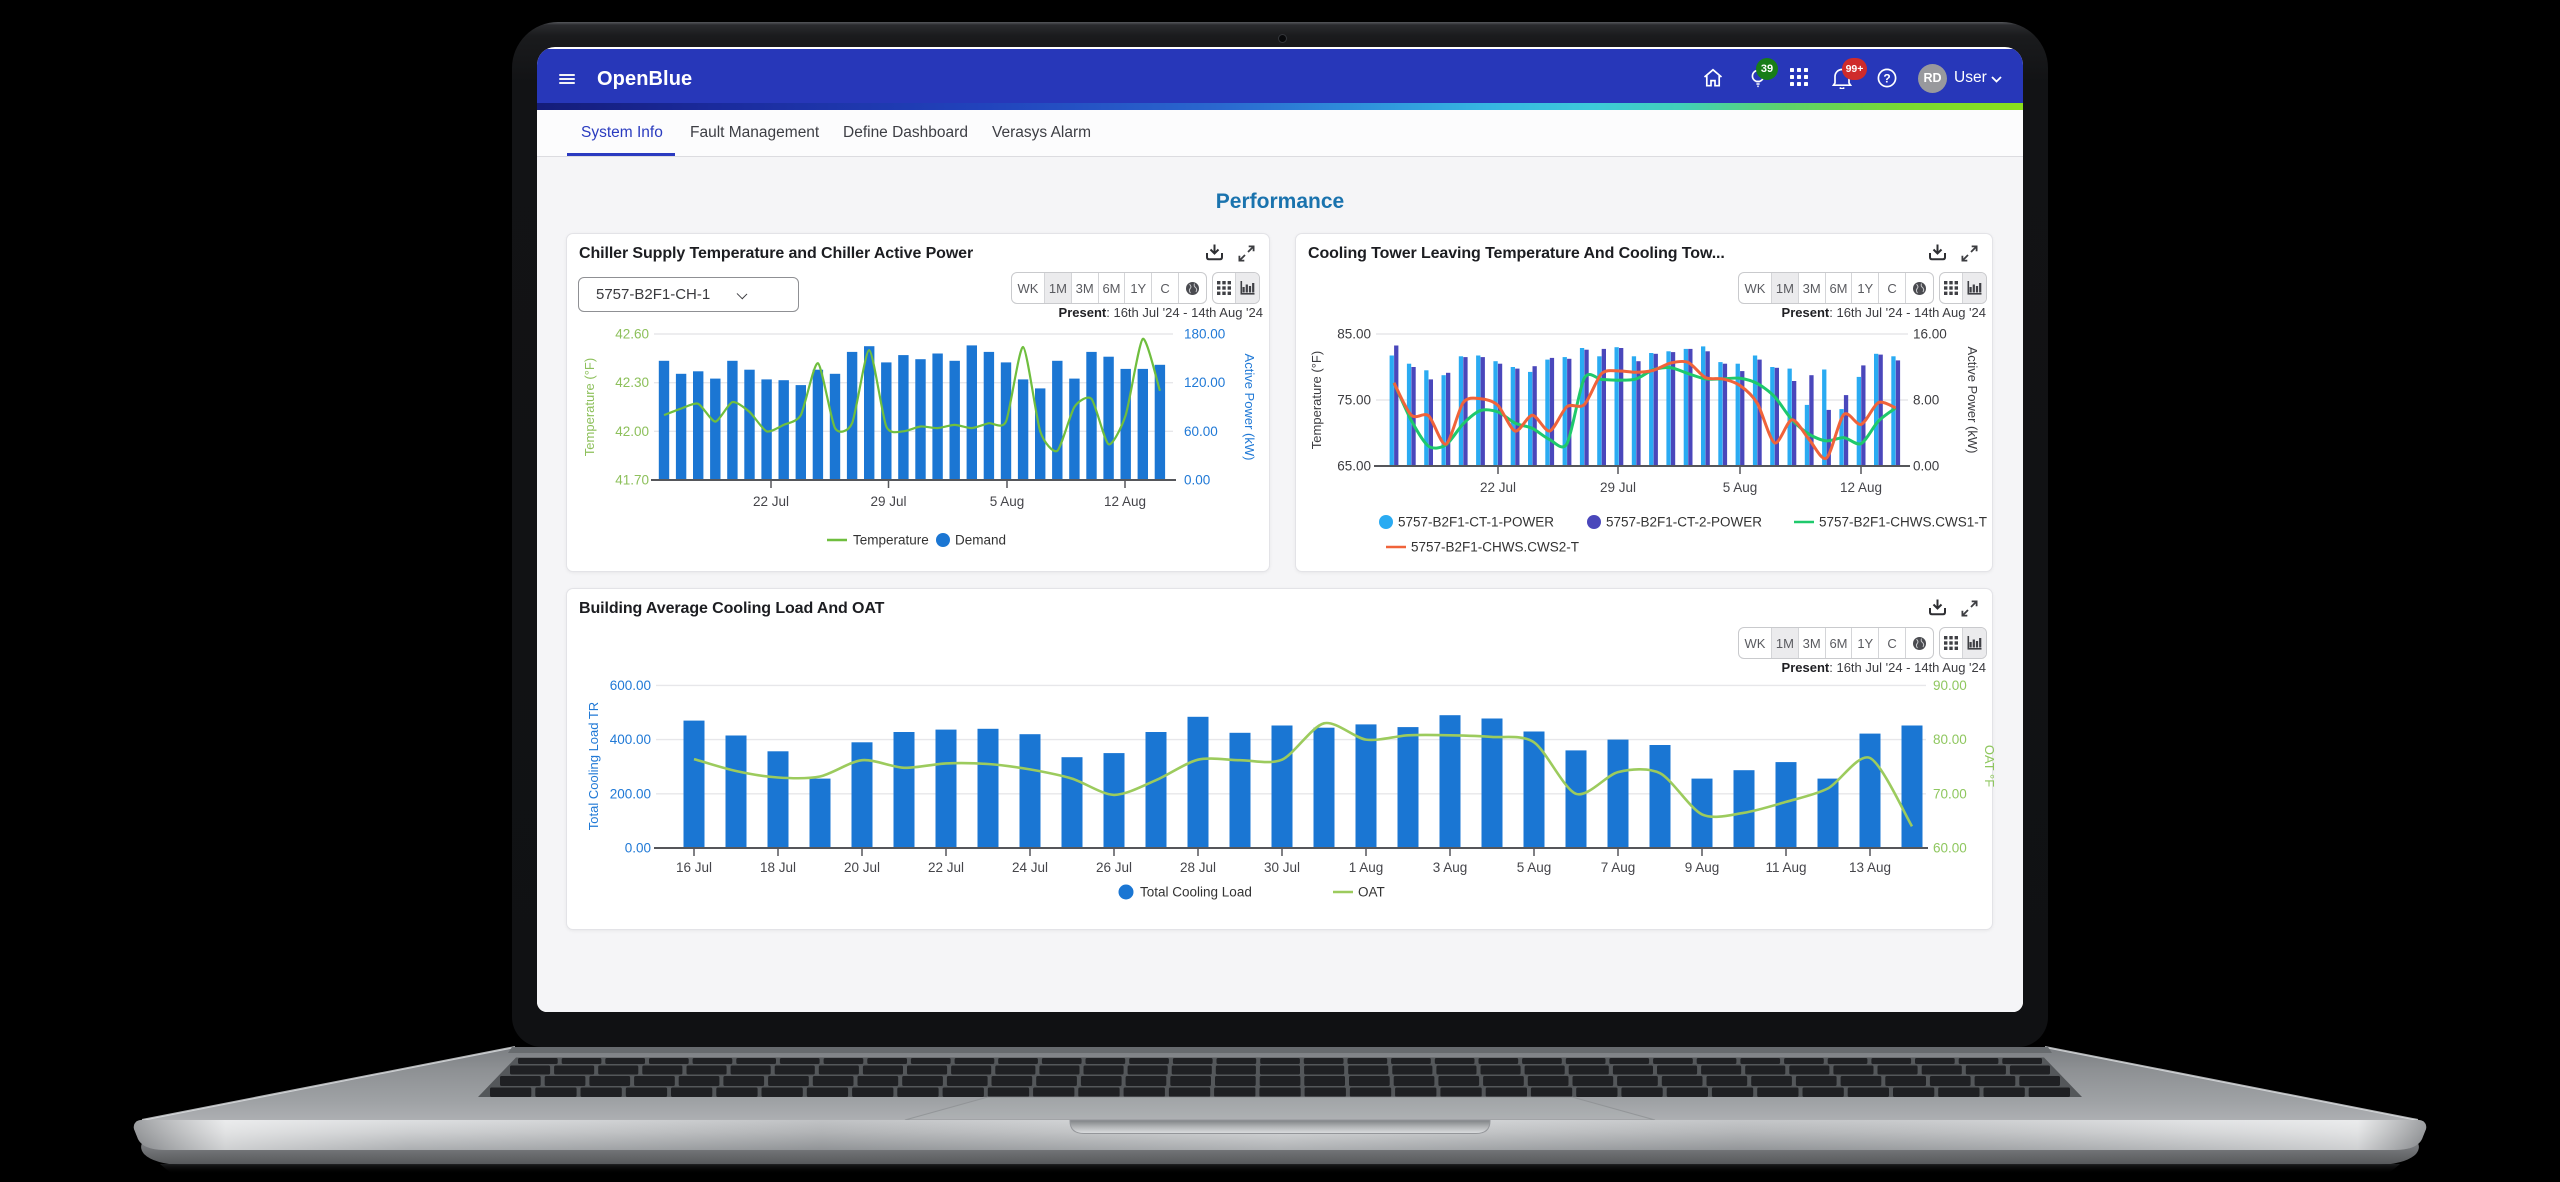  What do you see at coordinates (632, 334) in the screenshot?
I see `svg-text: 42.60` at bounding box center [632, 334].